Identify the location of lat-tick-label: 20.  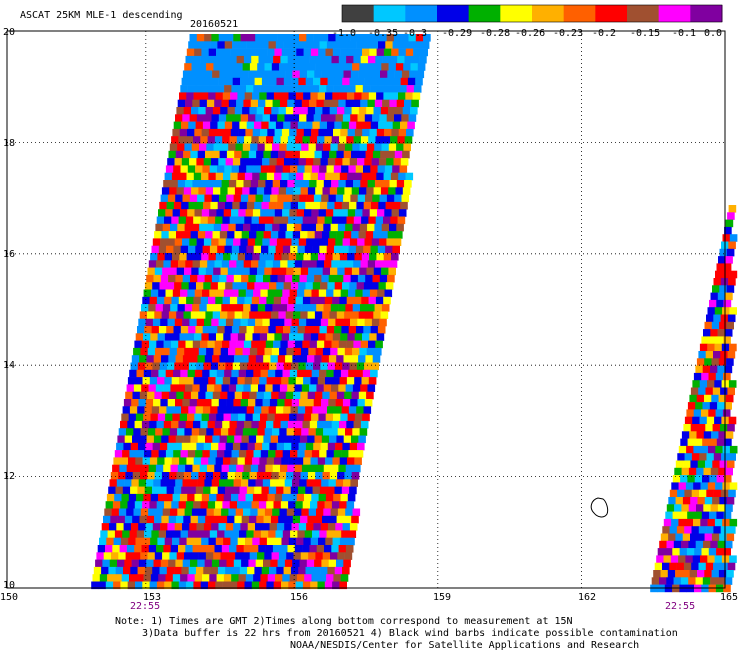
(9, 32).